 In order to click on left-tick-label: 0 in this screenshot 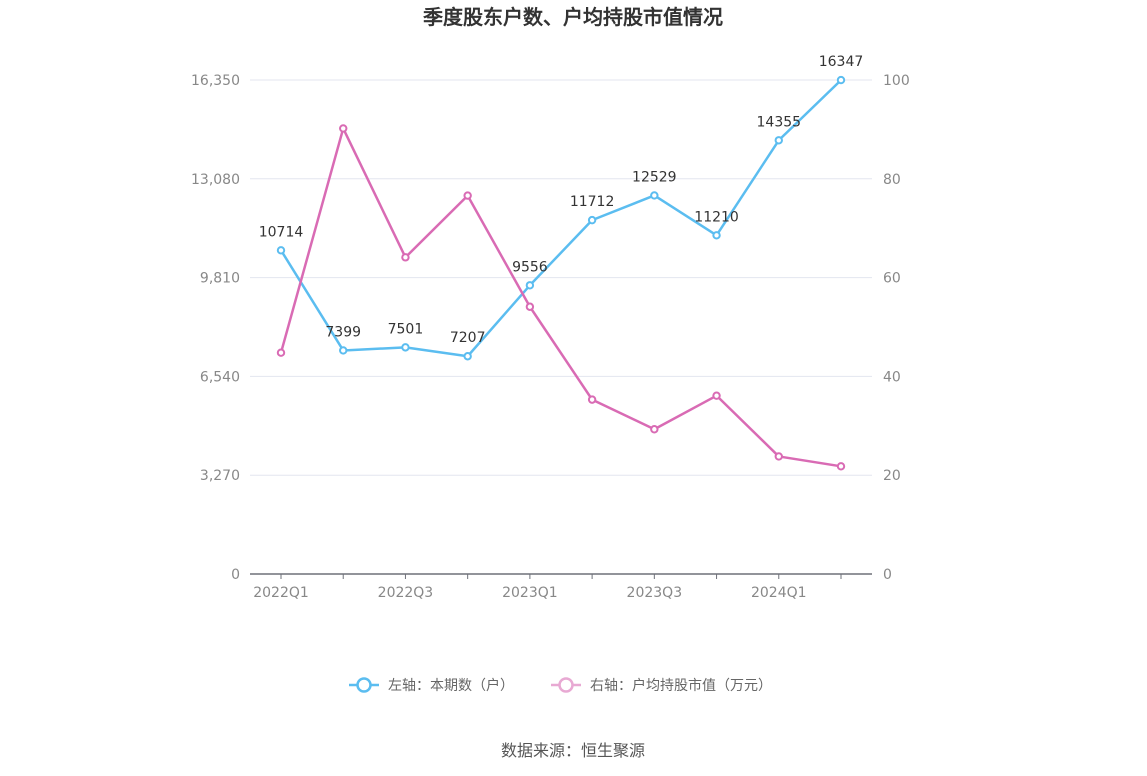, I will do `click(235, 575)`.